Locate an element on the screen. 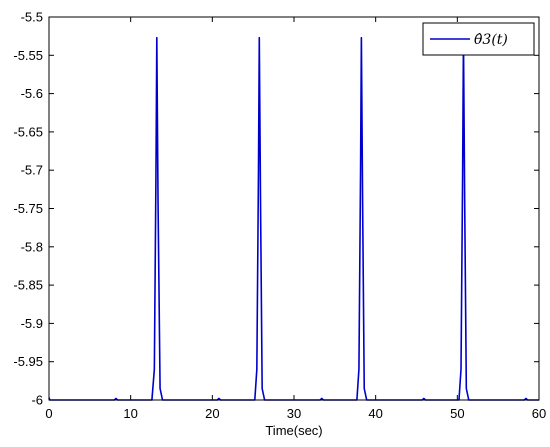  y-tick-label: -6 is located at coordinates (37, 400).